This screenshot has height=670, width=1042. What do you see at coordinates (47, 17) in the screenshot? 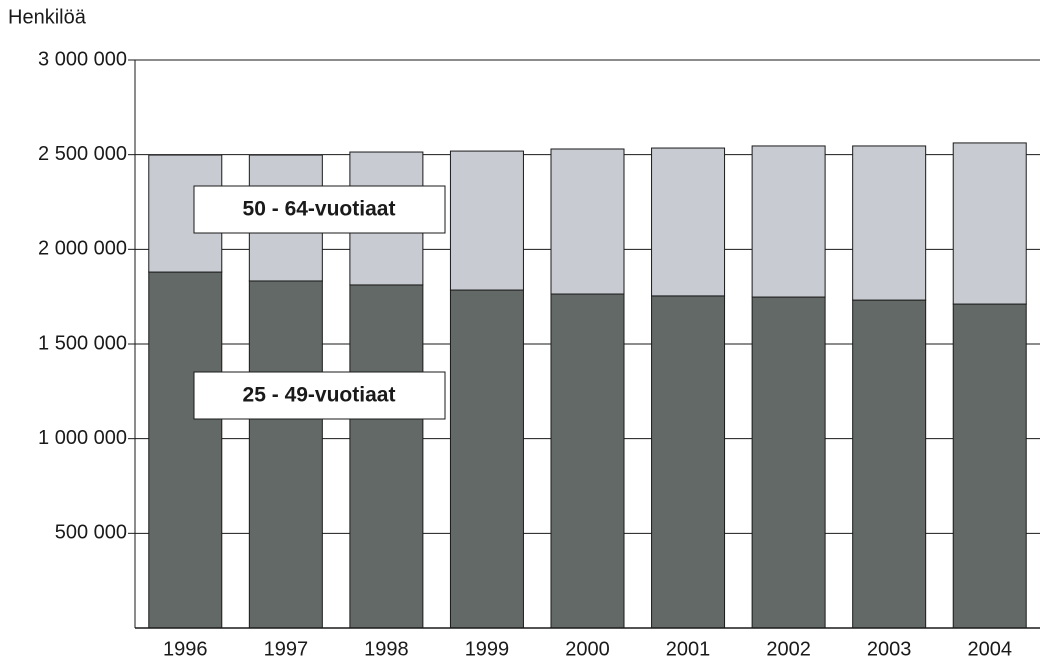
I see `y-axis-title: Henkilöä` at bounding box center [47, 17].